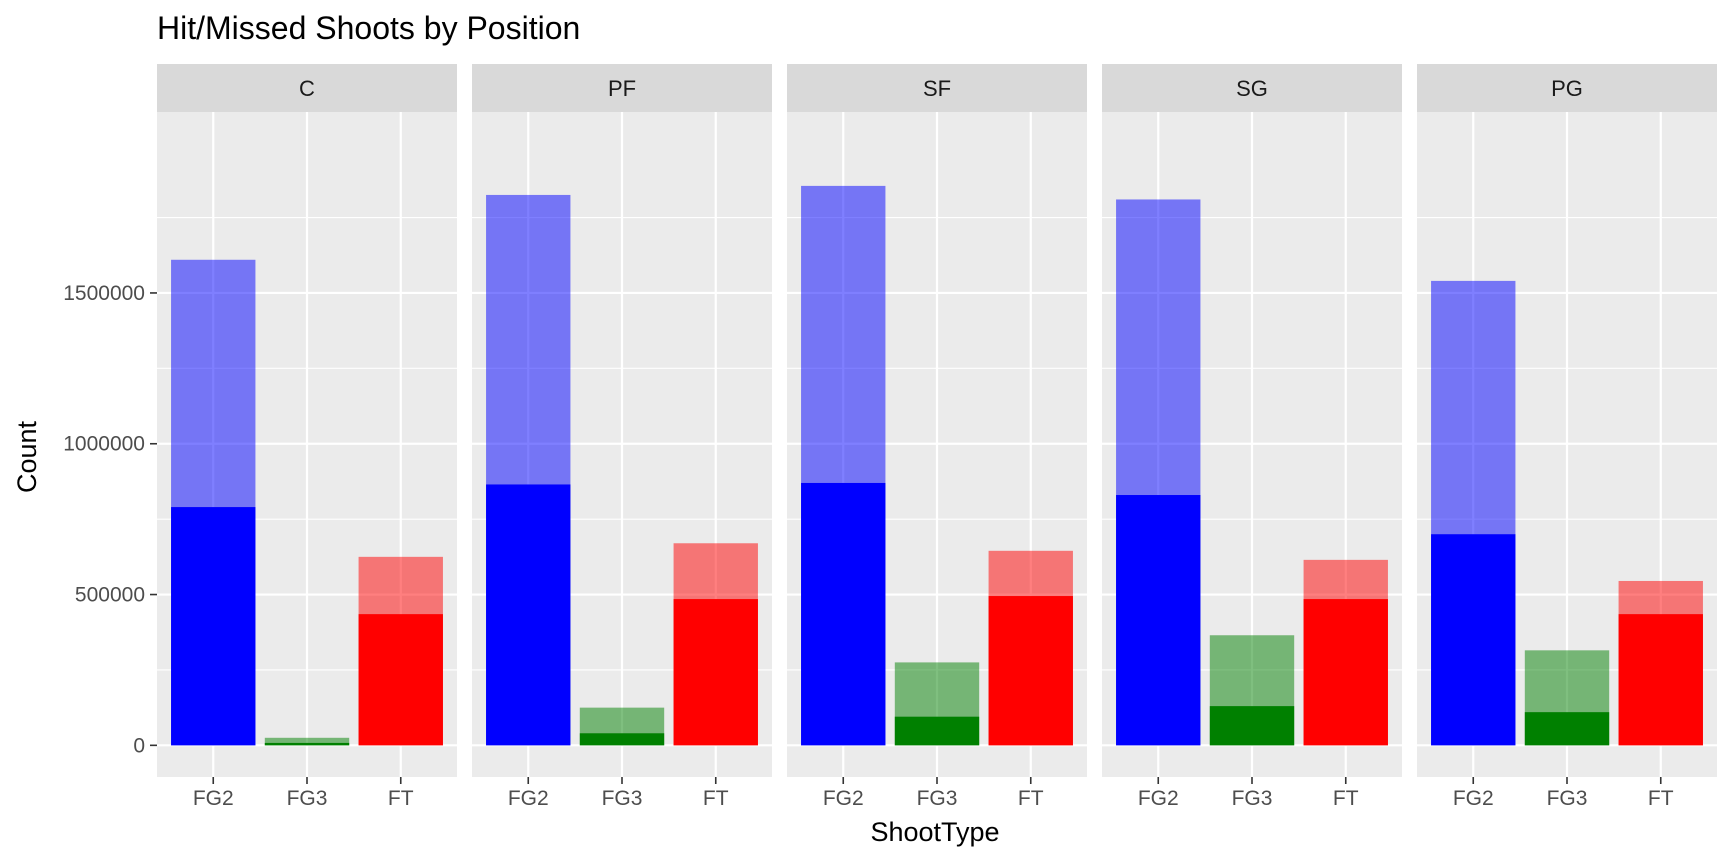  What do you see at coordinates (27, 456) in the screenshot?
I see `y-axis-title: Count` at bounding box center [27, 456].